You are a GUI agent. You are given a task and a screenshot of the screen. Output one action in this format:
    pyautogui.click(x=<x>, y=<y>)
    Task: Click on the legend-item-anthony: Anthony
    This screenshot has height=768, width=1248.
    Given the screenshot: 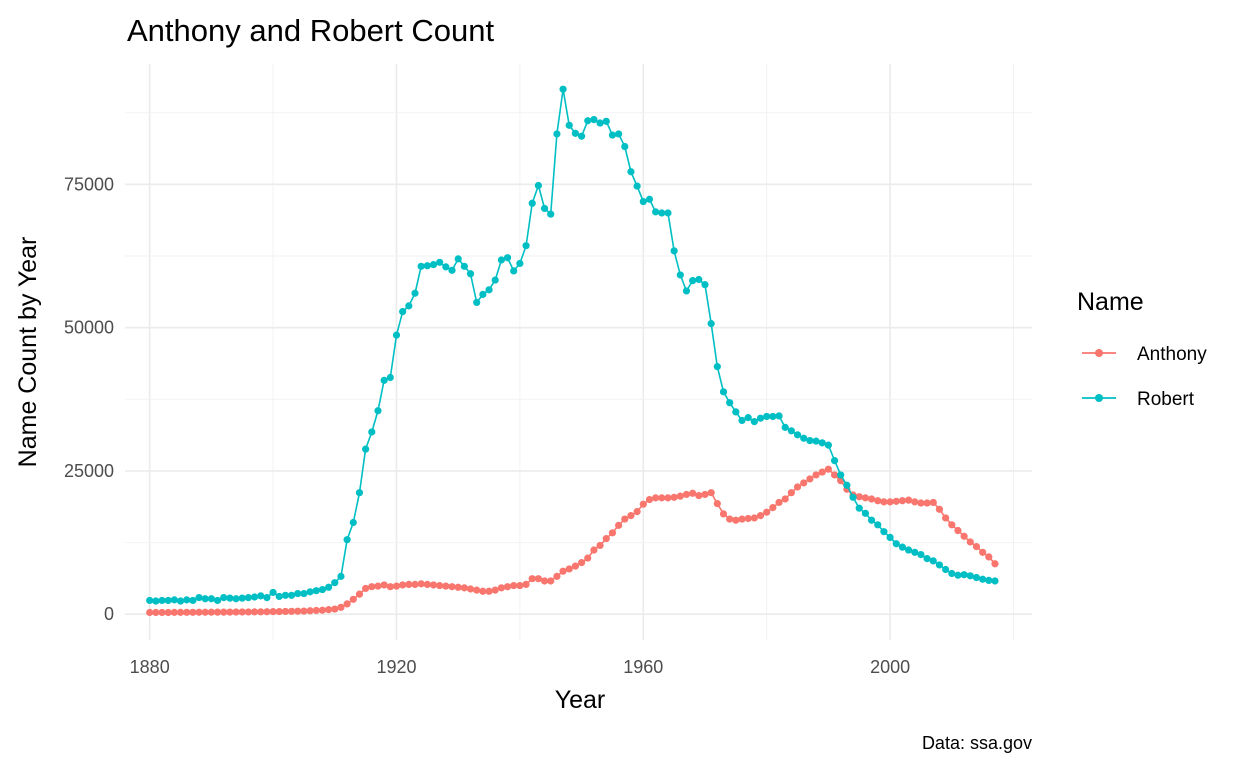 What is the action you would take?
    pyautogui.click(x=1144, y=354)
    